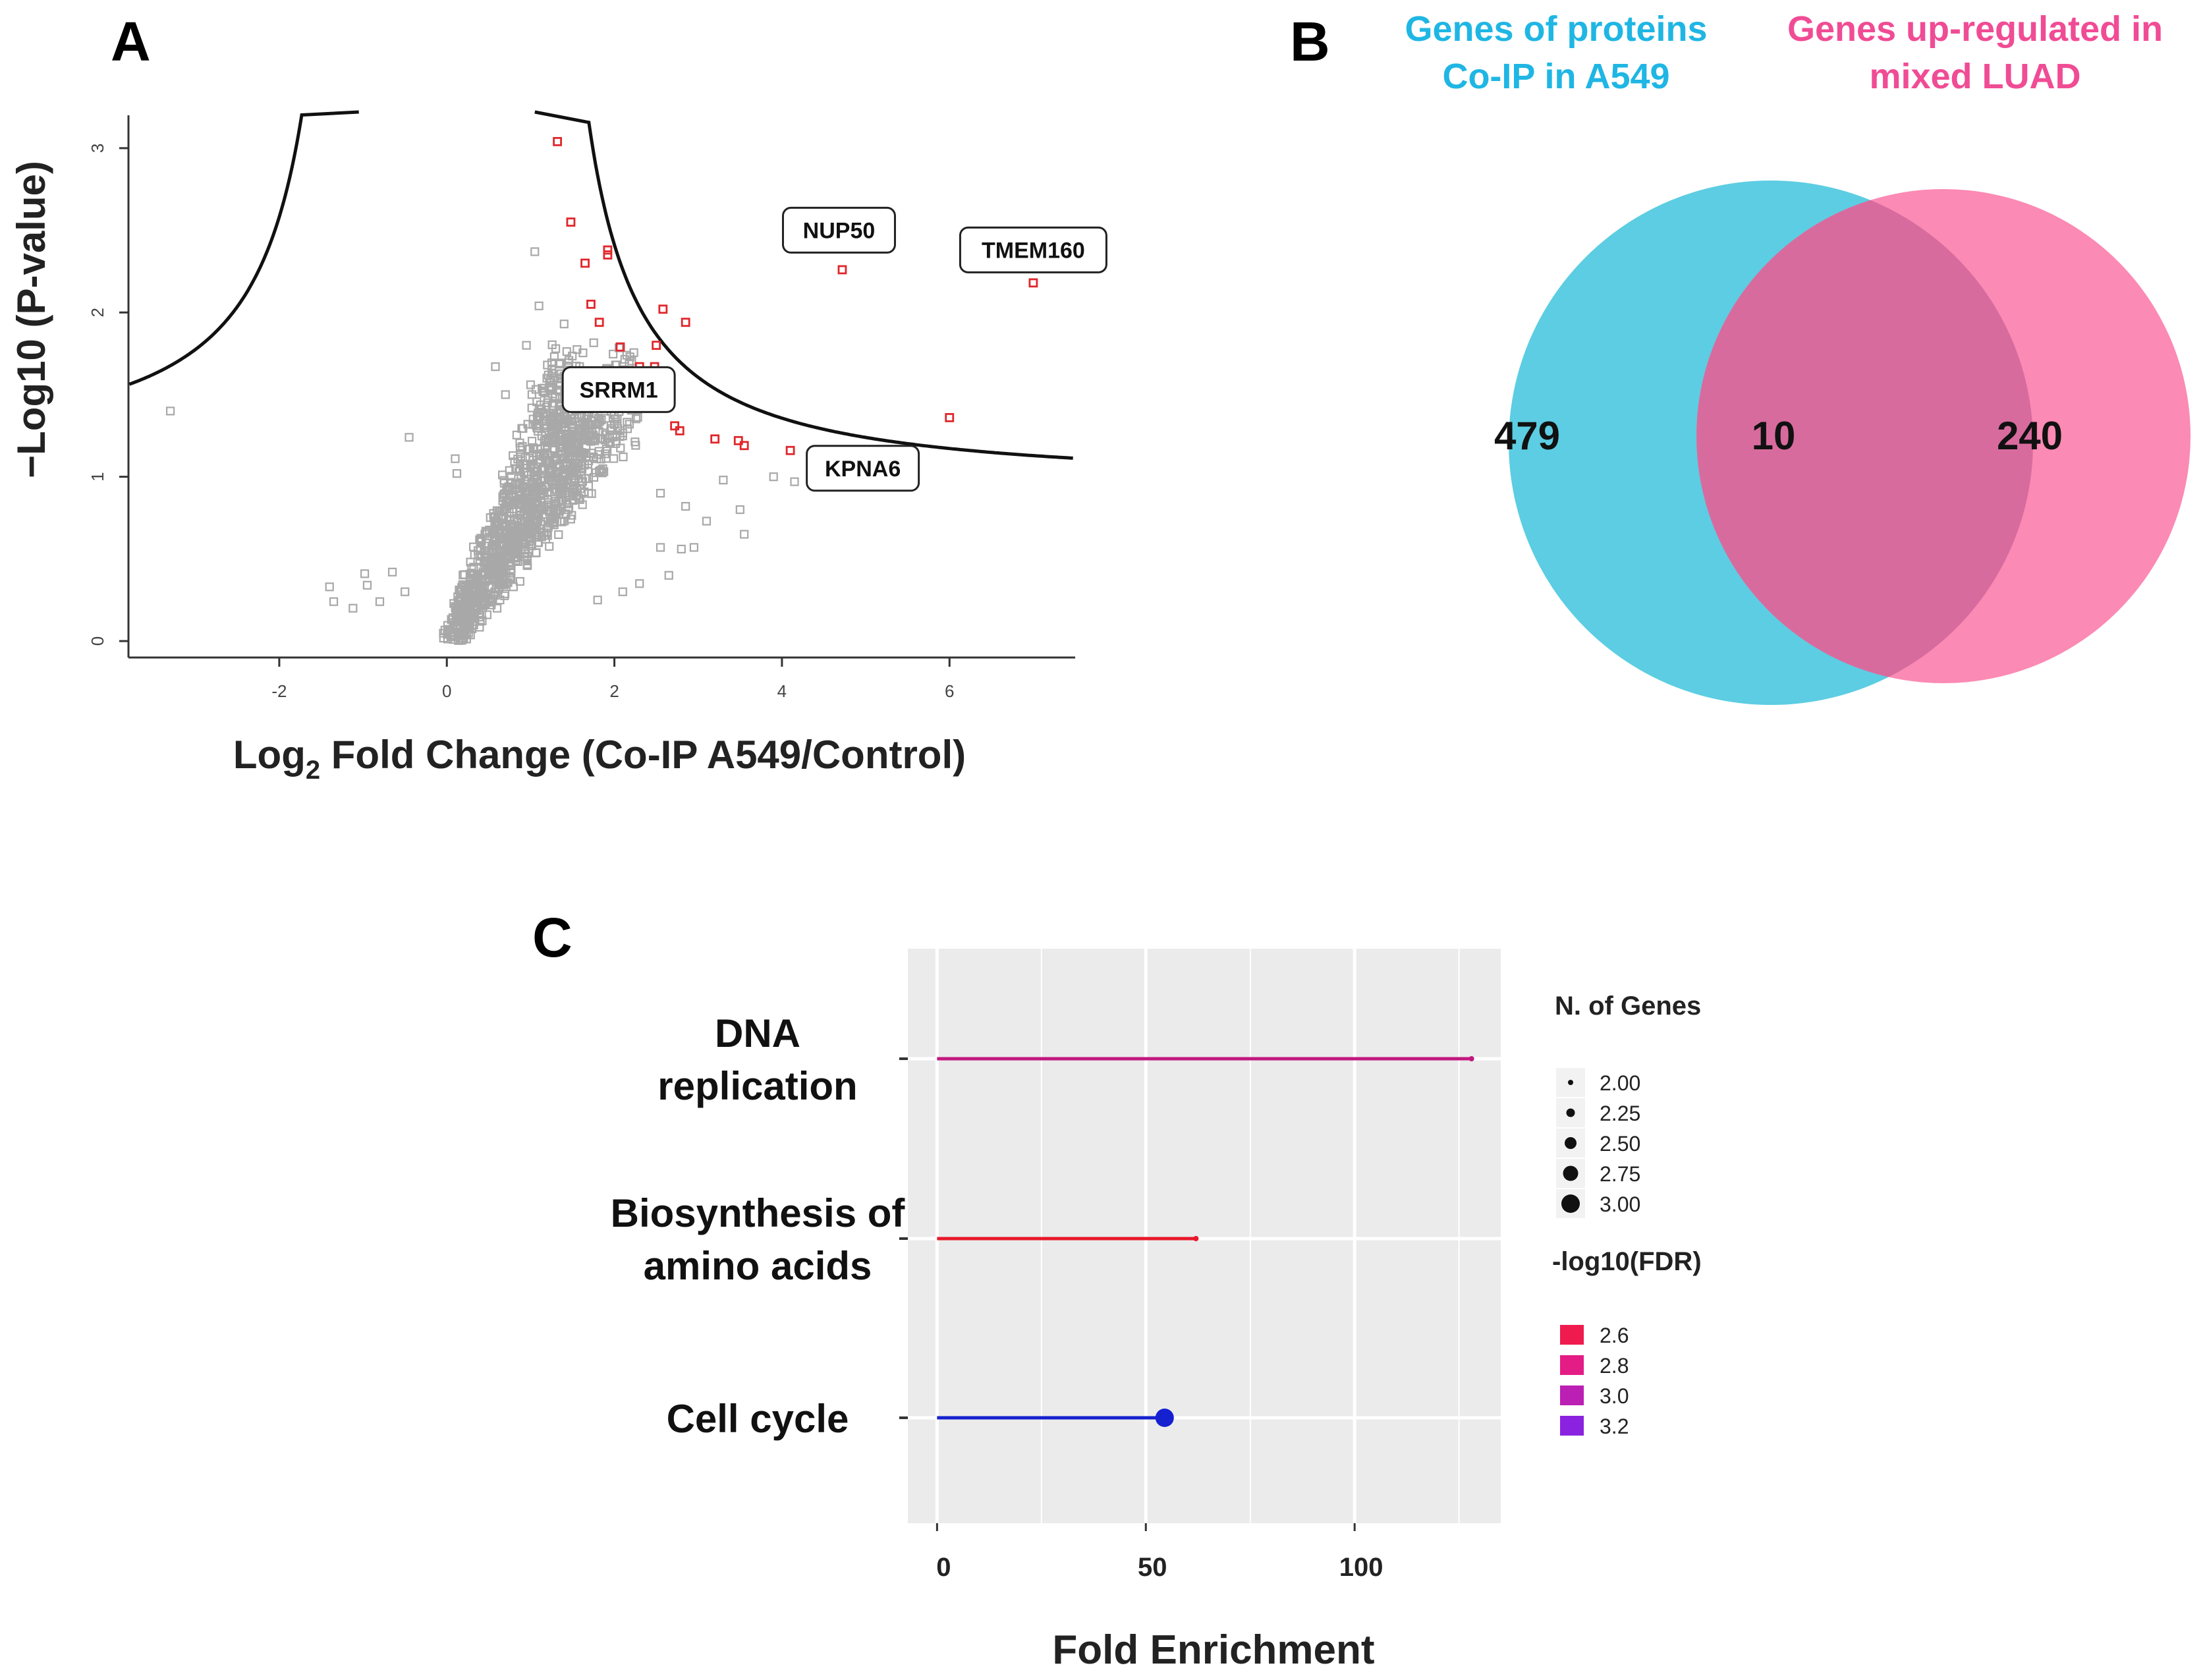  I want to click on legend-color-key-swatch, so click(1572, 1426).